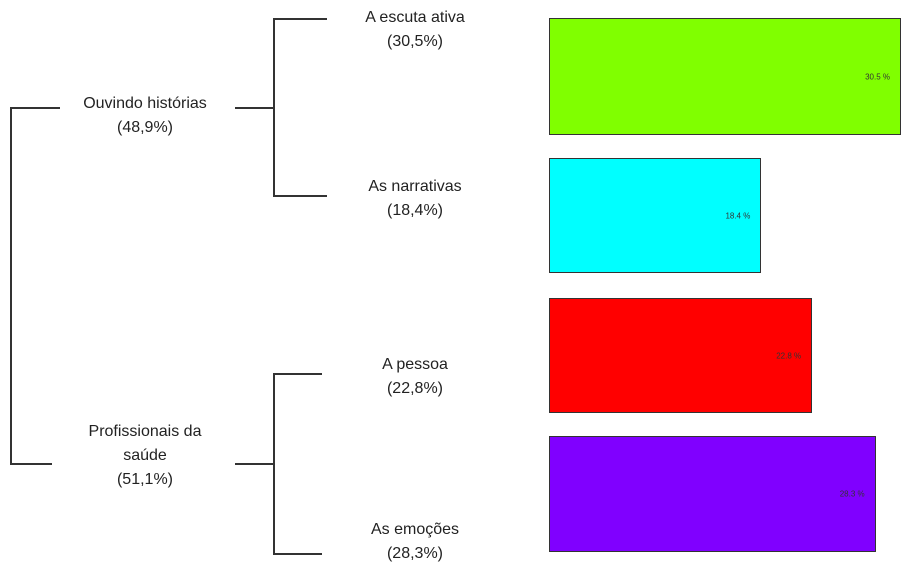 The width and height of the screenshot is (903, 566). What do you see at coordinates (712, 494) in the screenshot?
I see `class-bar: 28.3 %` at bounding box center [712, 494].